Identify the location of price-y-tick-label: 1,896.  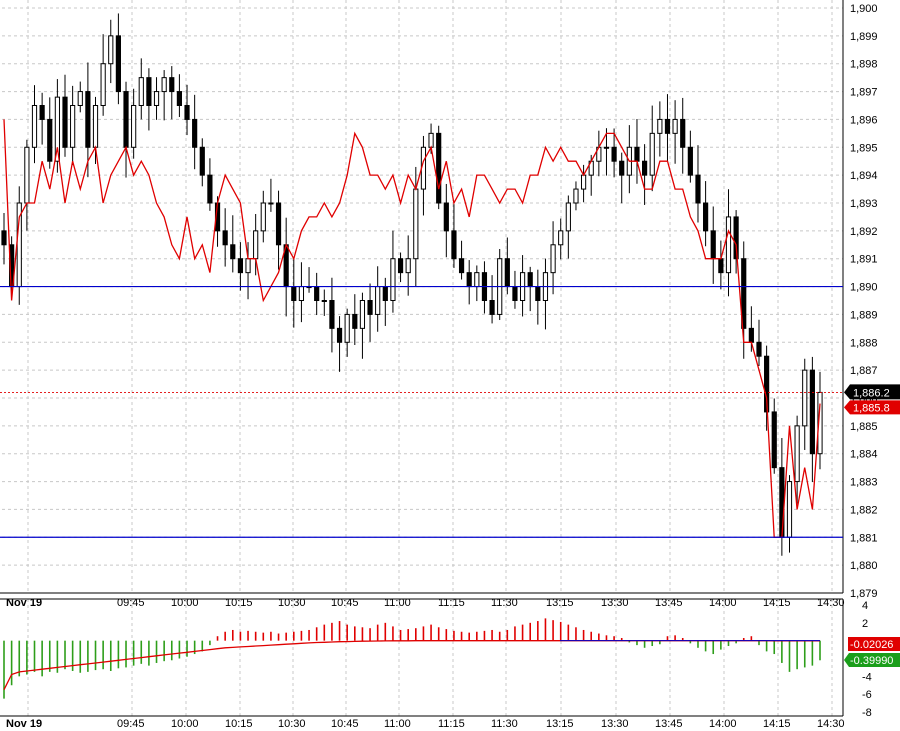
(864, 120).